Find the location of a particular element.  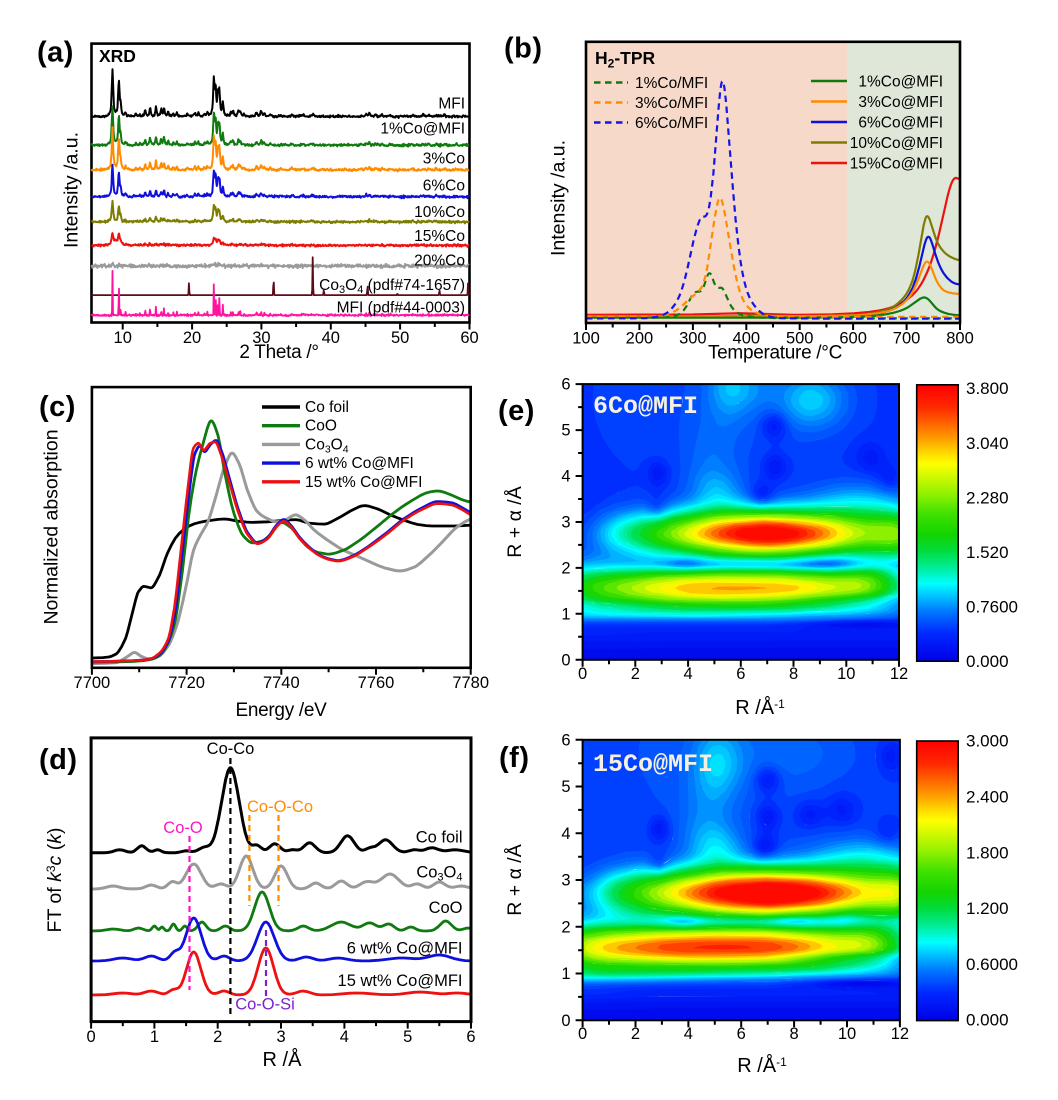

svg-text: Normalized absorption is located at coordinates (52, 526).